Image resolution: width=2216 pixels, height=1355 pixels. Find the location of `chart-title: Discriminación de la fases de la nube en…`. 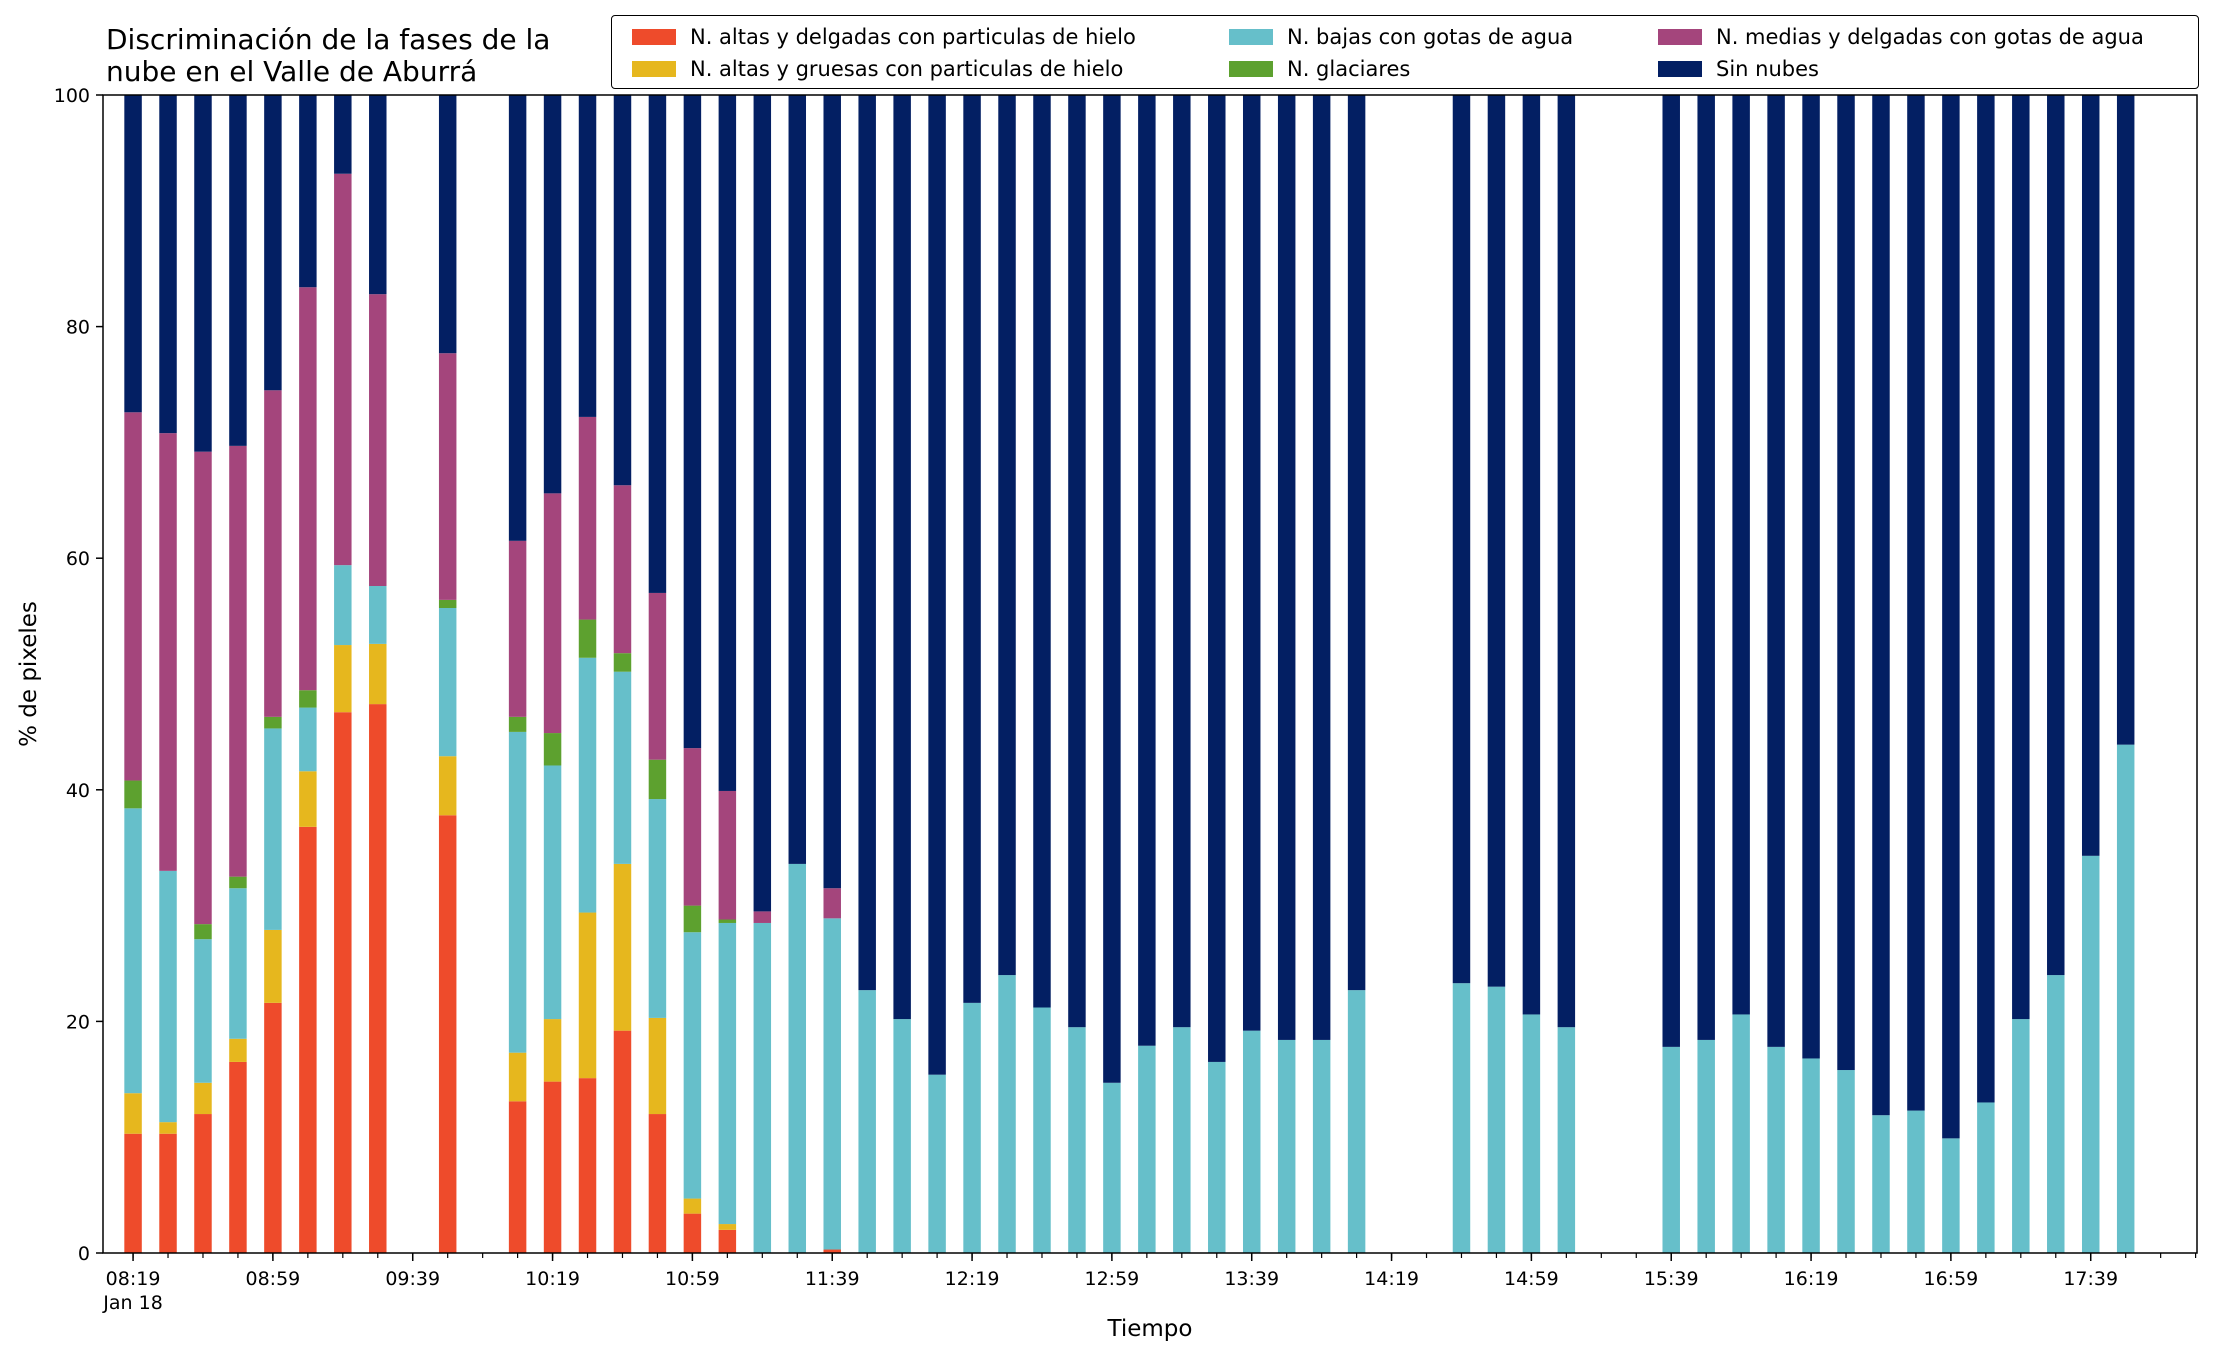

chart-title: Discriminación de la fases de la nube en… is located at coordinates (328, 55).